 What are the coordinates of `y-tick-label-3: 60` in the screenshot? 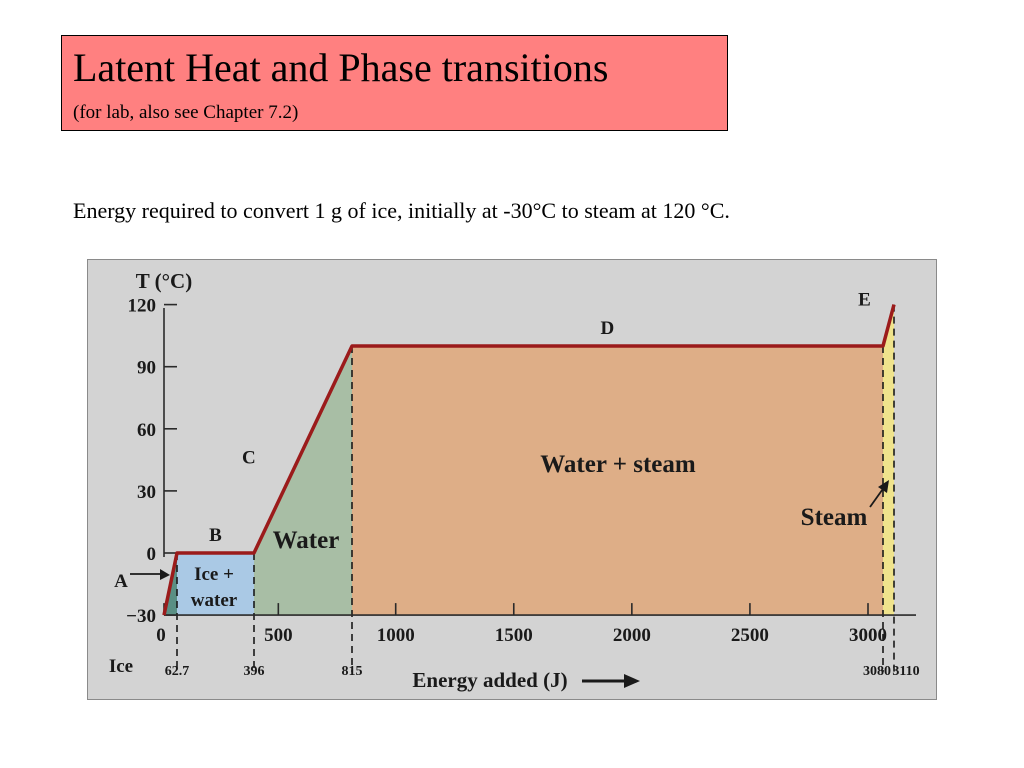 It's located at (146, 430).